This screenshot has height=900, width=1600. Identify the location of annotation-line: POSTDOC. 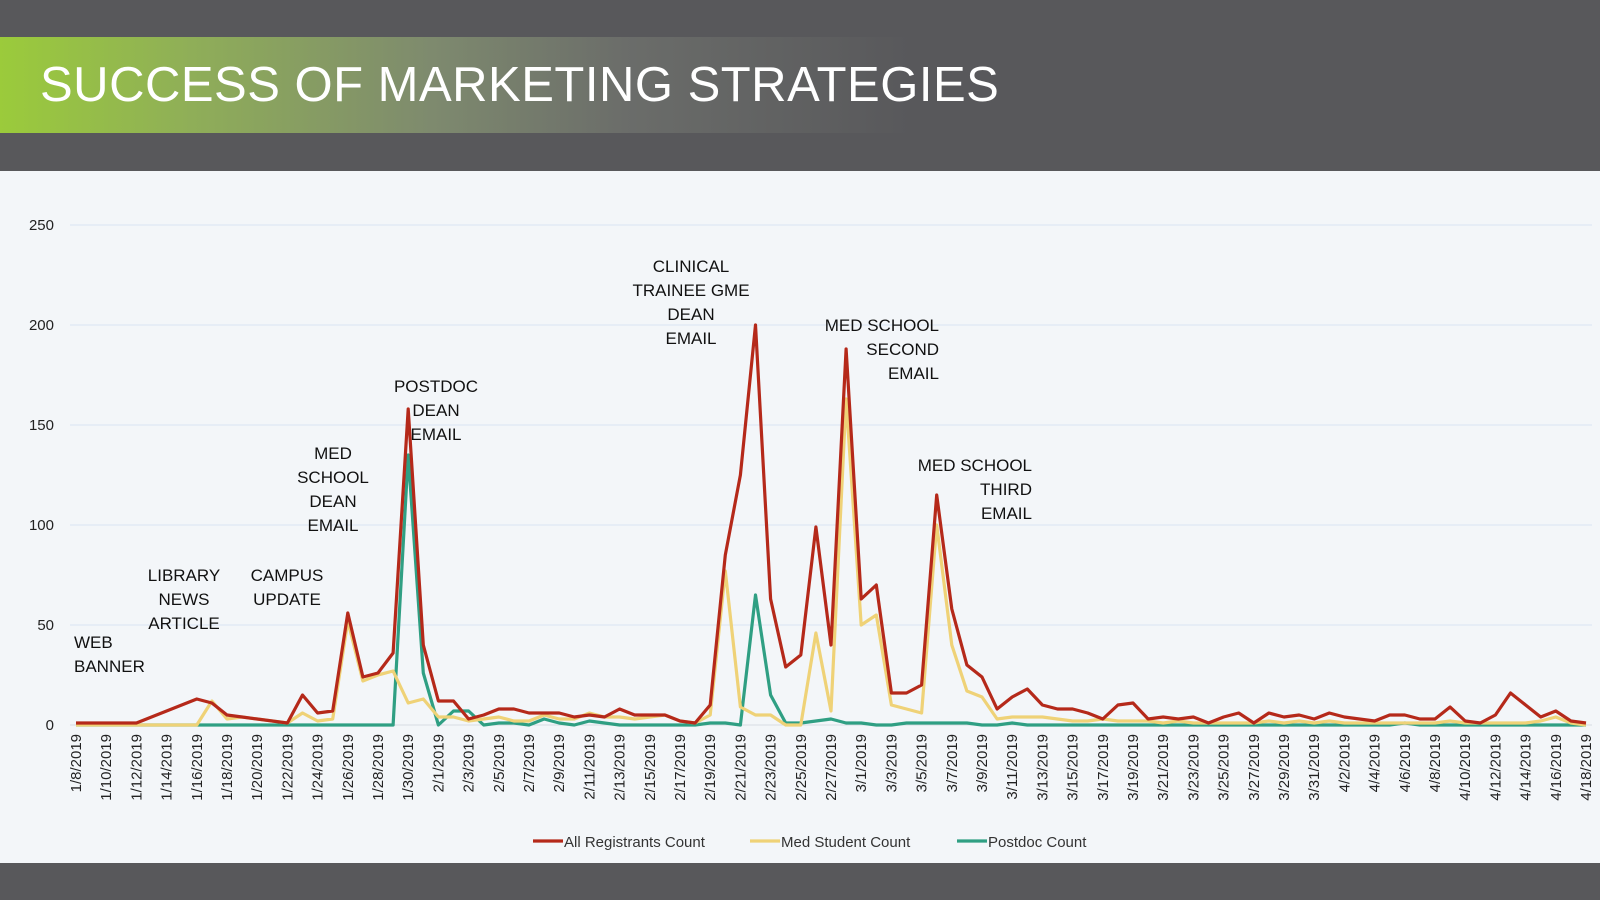
(436, 386).